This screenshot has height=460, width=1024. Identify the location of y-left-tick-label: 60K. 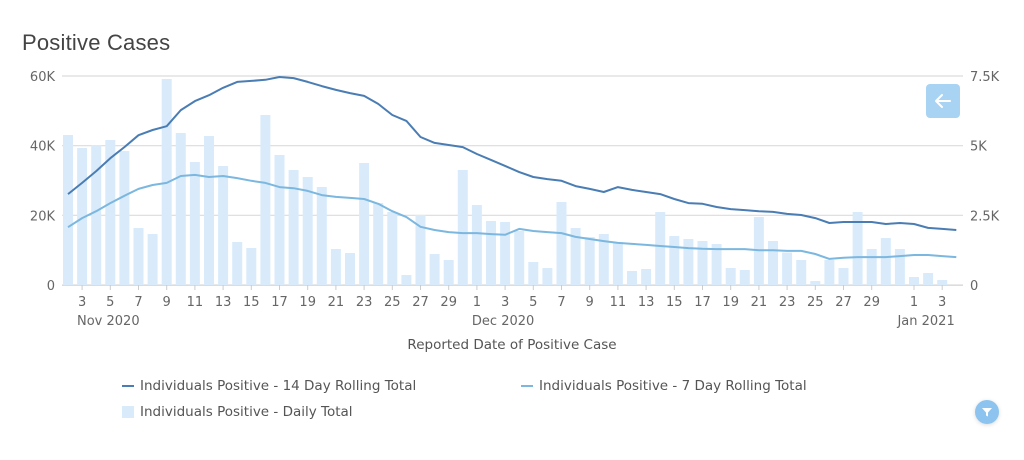
(43, 77).